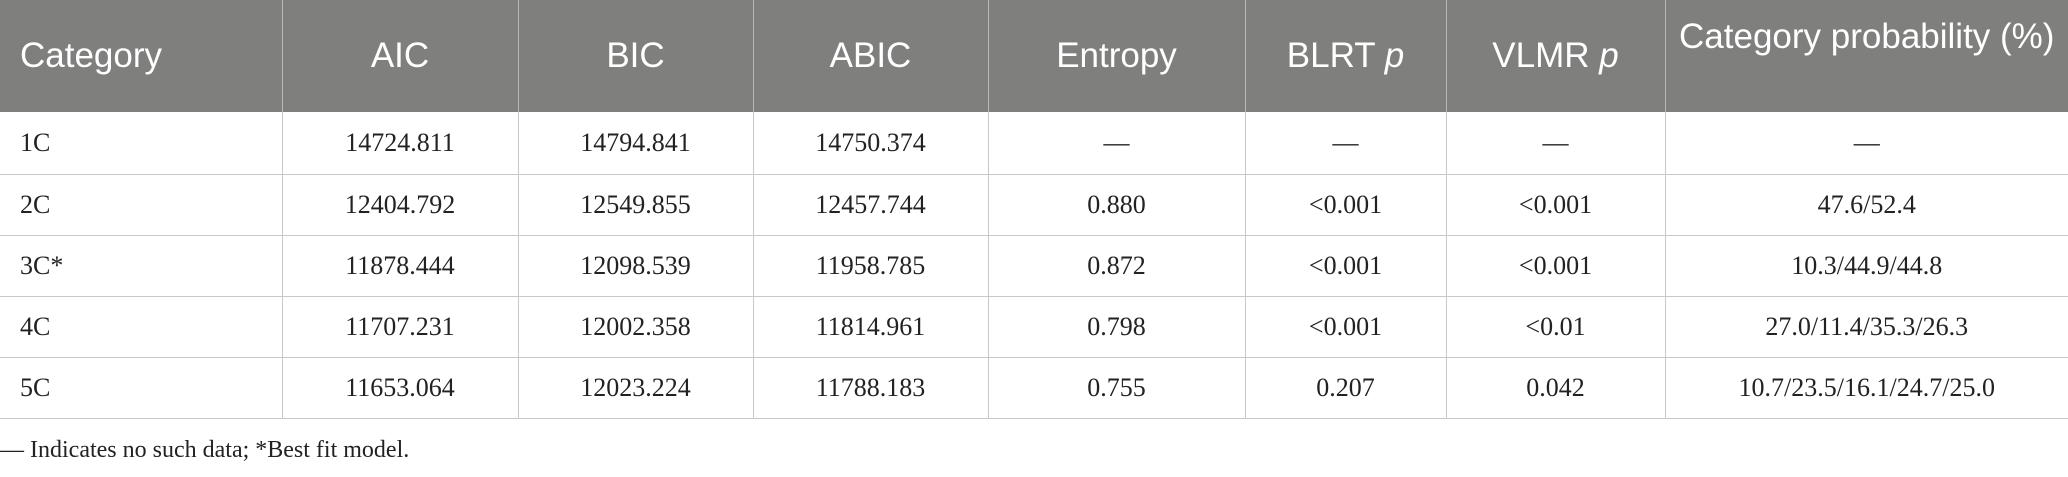 This screenshot has height=477, width=2068. Describe the element at coordinates (141, 388) in the screenshot. I see `cell-category: 5C` at that location.